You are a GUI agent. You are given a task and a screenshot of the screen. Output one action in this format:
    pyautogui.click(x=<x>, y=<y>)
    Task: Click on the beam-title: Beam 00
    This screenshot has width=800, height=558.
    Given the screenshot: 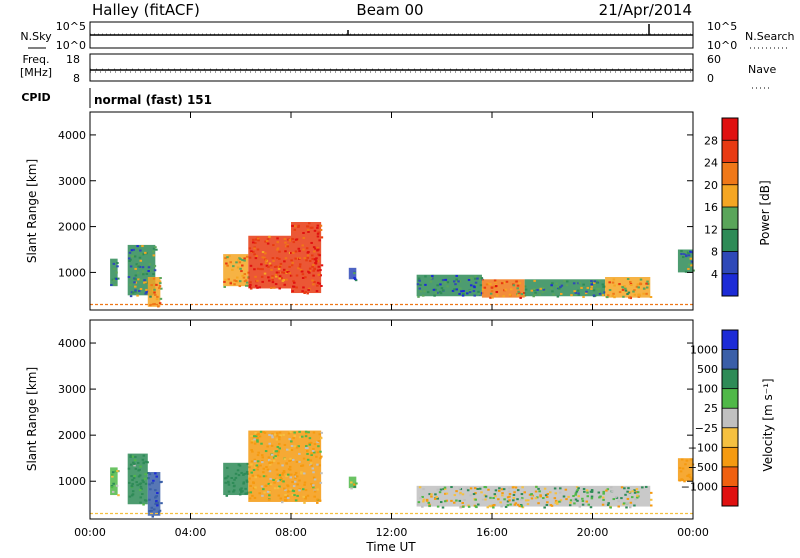 What is the action you would take?
    pyautogui.click(x=389, y=10)
    